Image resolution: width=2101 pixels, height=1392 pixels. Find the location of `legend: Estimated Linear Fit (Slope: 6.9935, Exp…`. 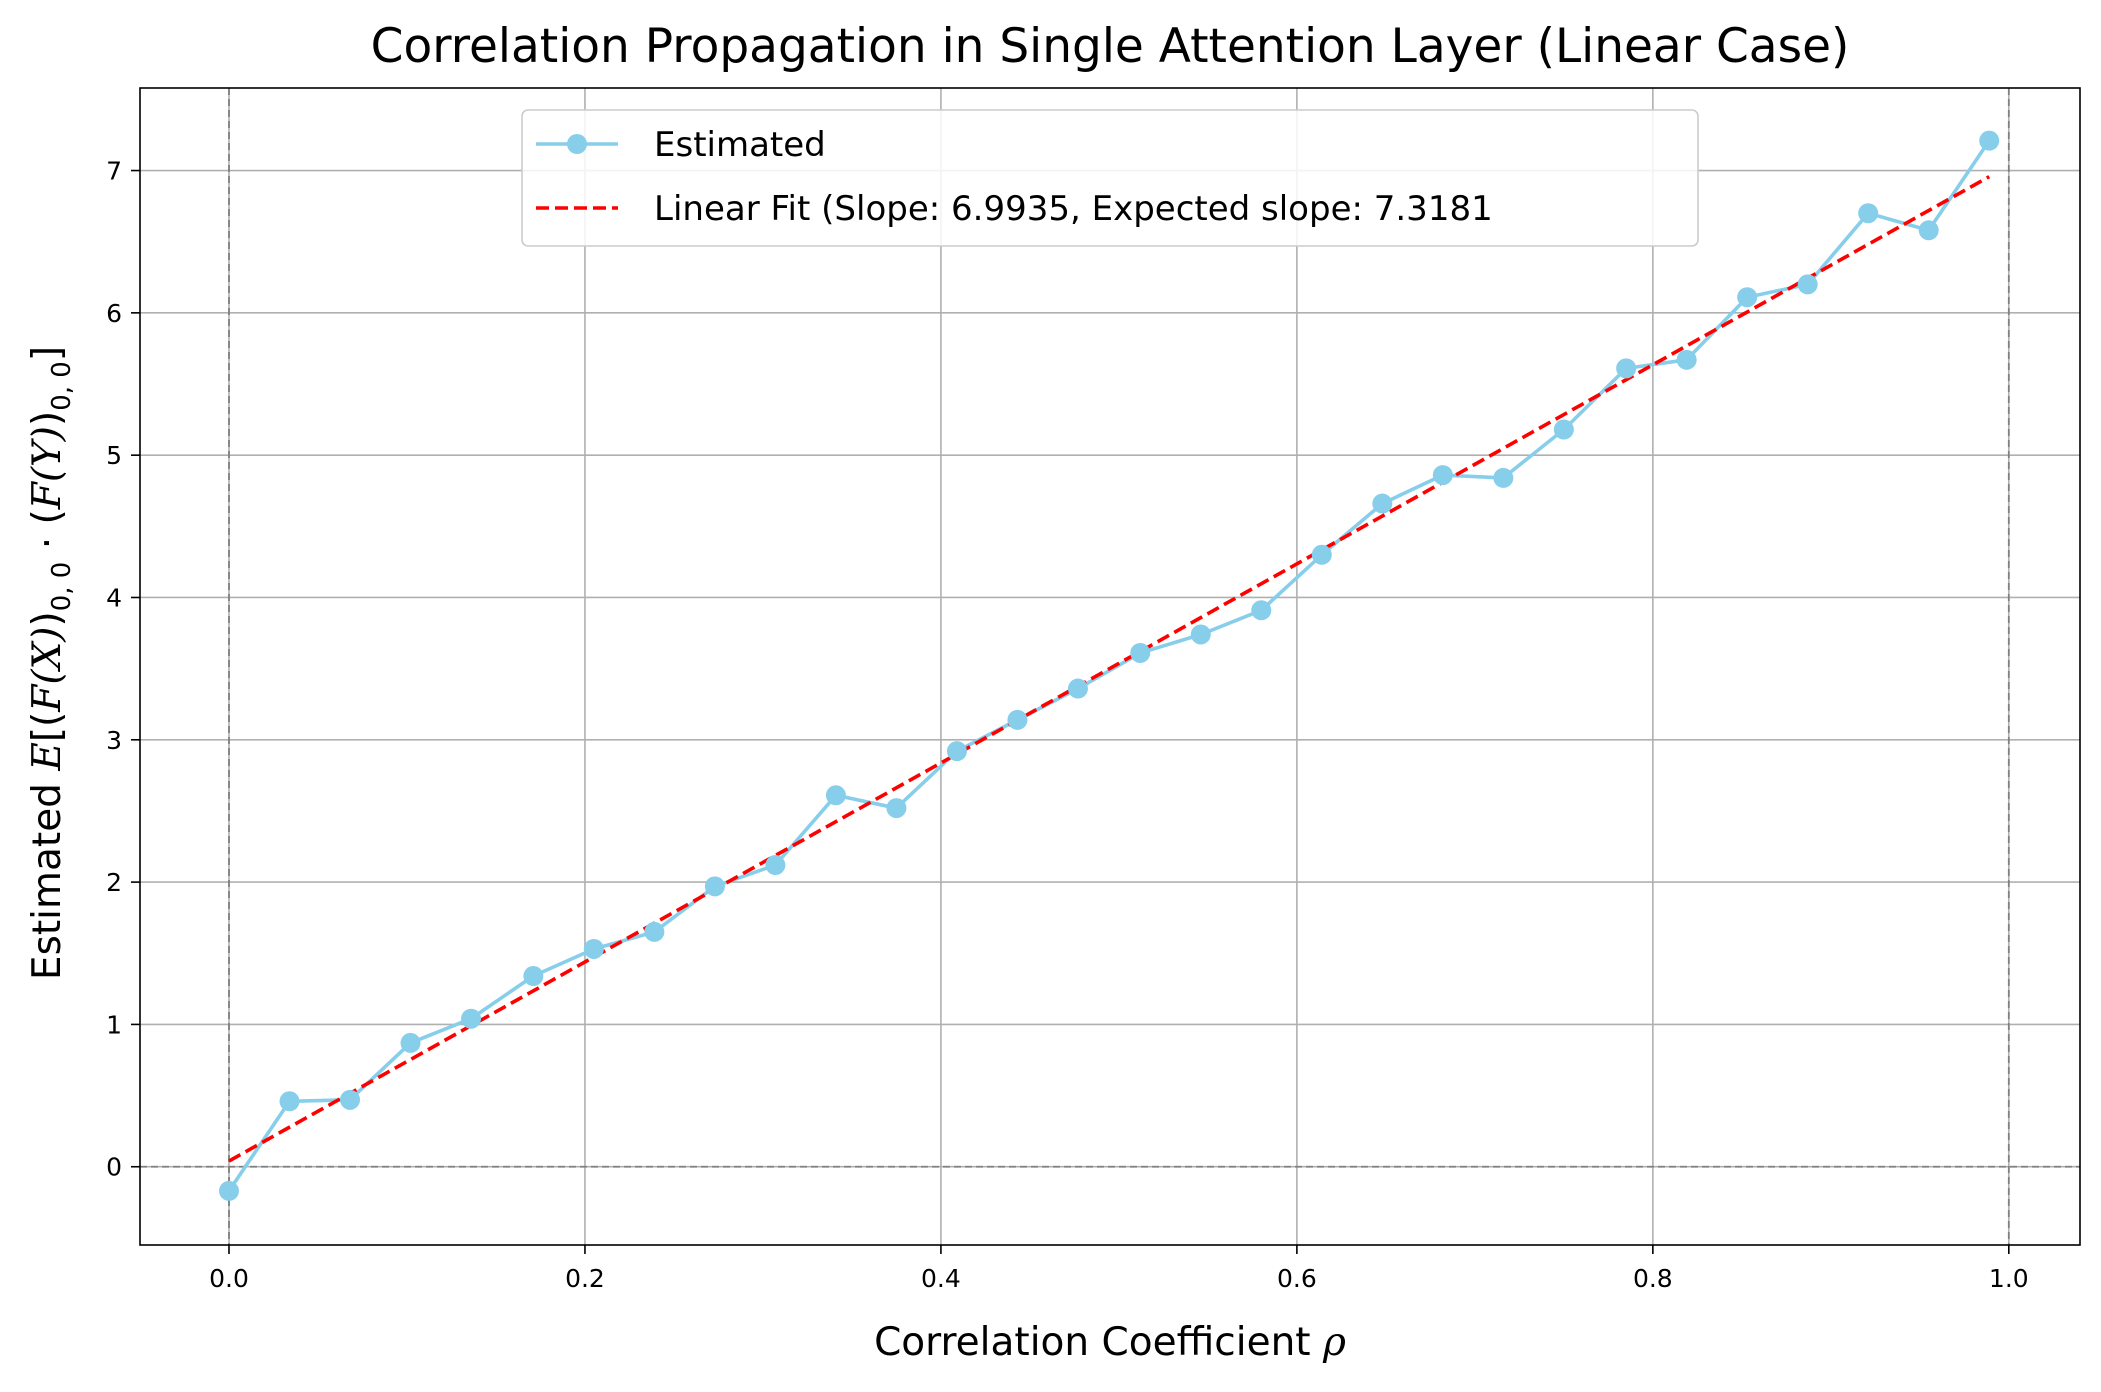

legend: Estimated Linear Fit (Slope: 6.9935, Exp… is located at coordinates (1110, 178).